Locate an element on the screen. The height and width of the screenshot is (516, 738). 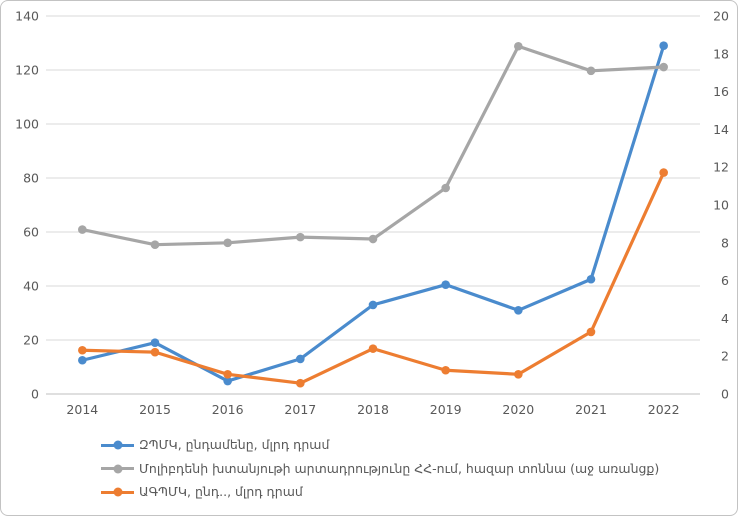
data-point-series2-2016 is located at coordinates (227, 374).